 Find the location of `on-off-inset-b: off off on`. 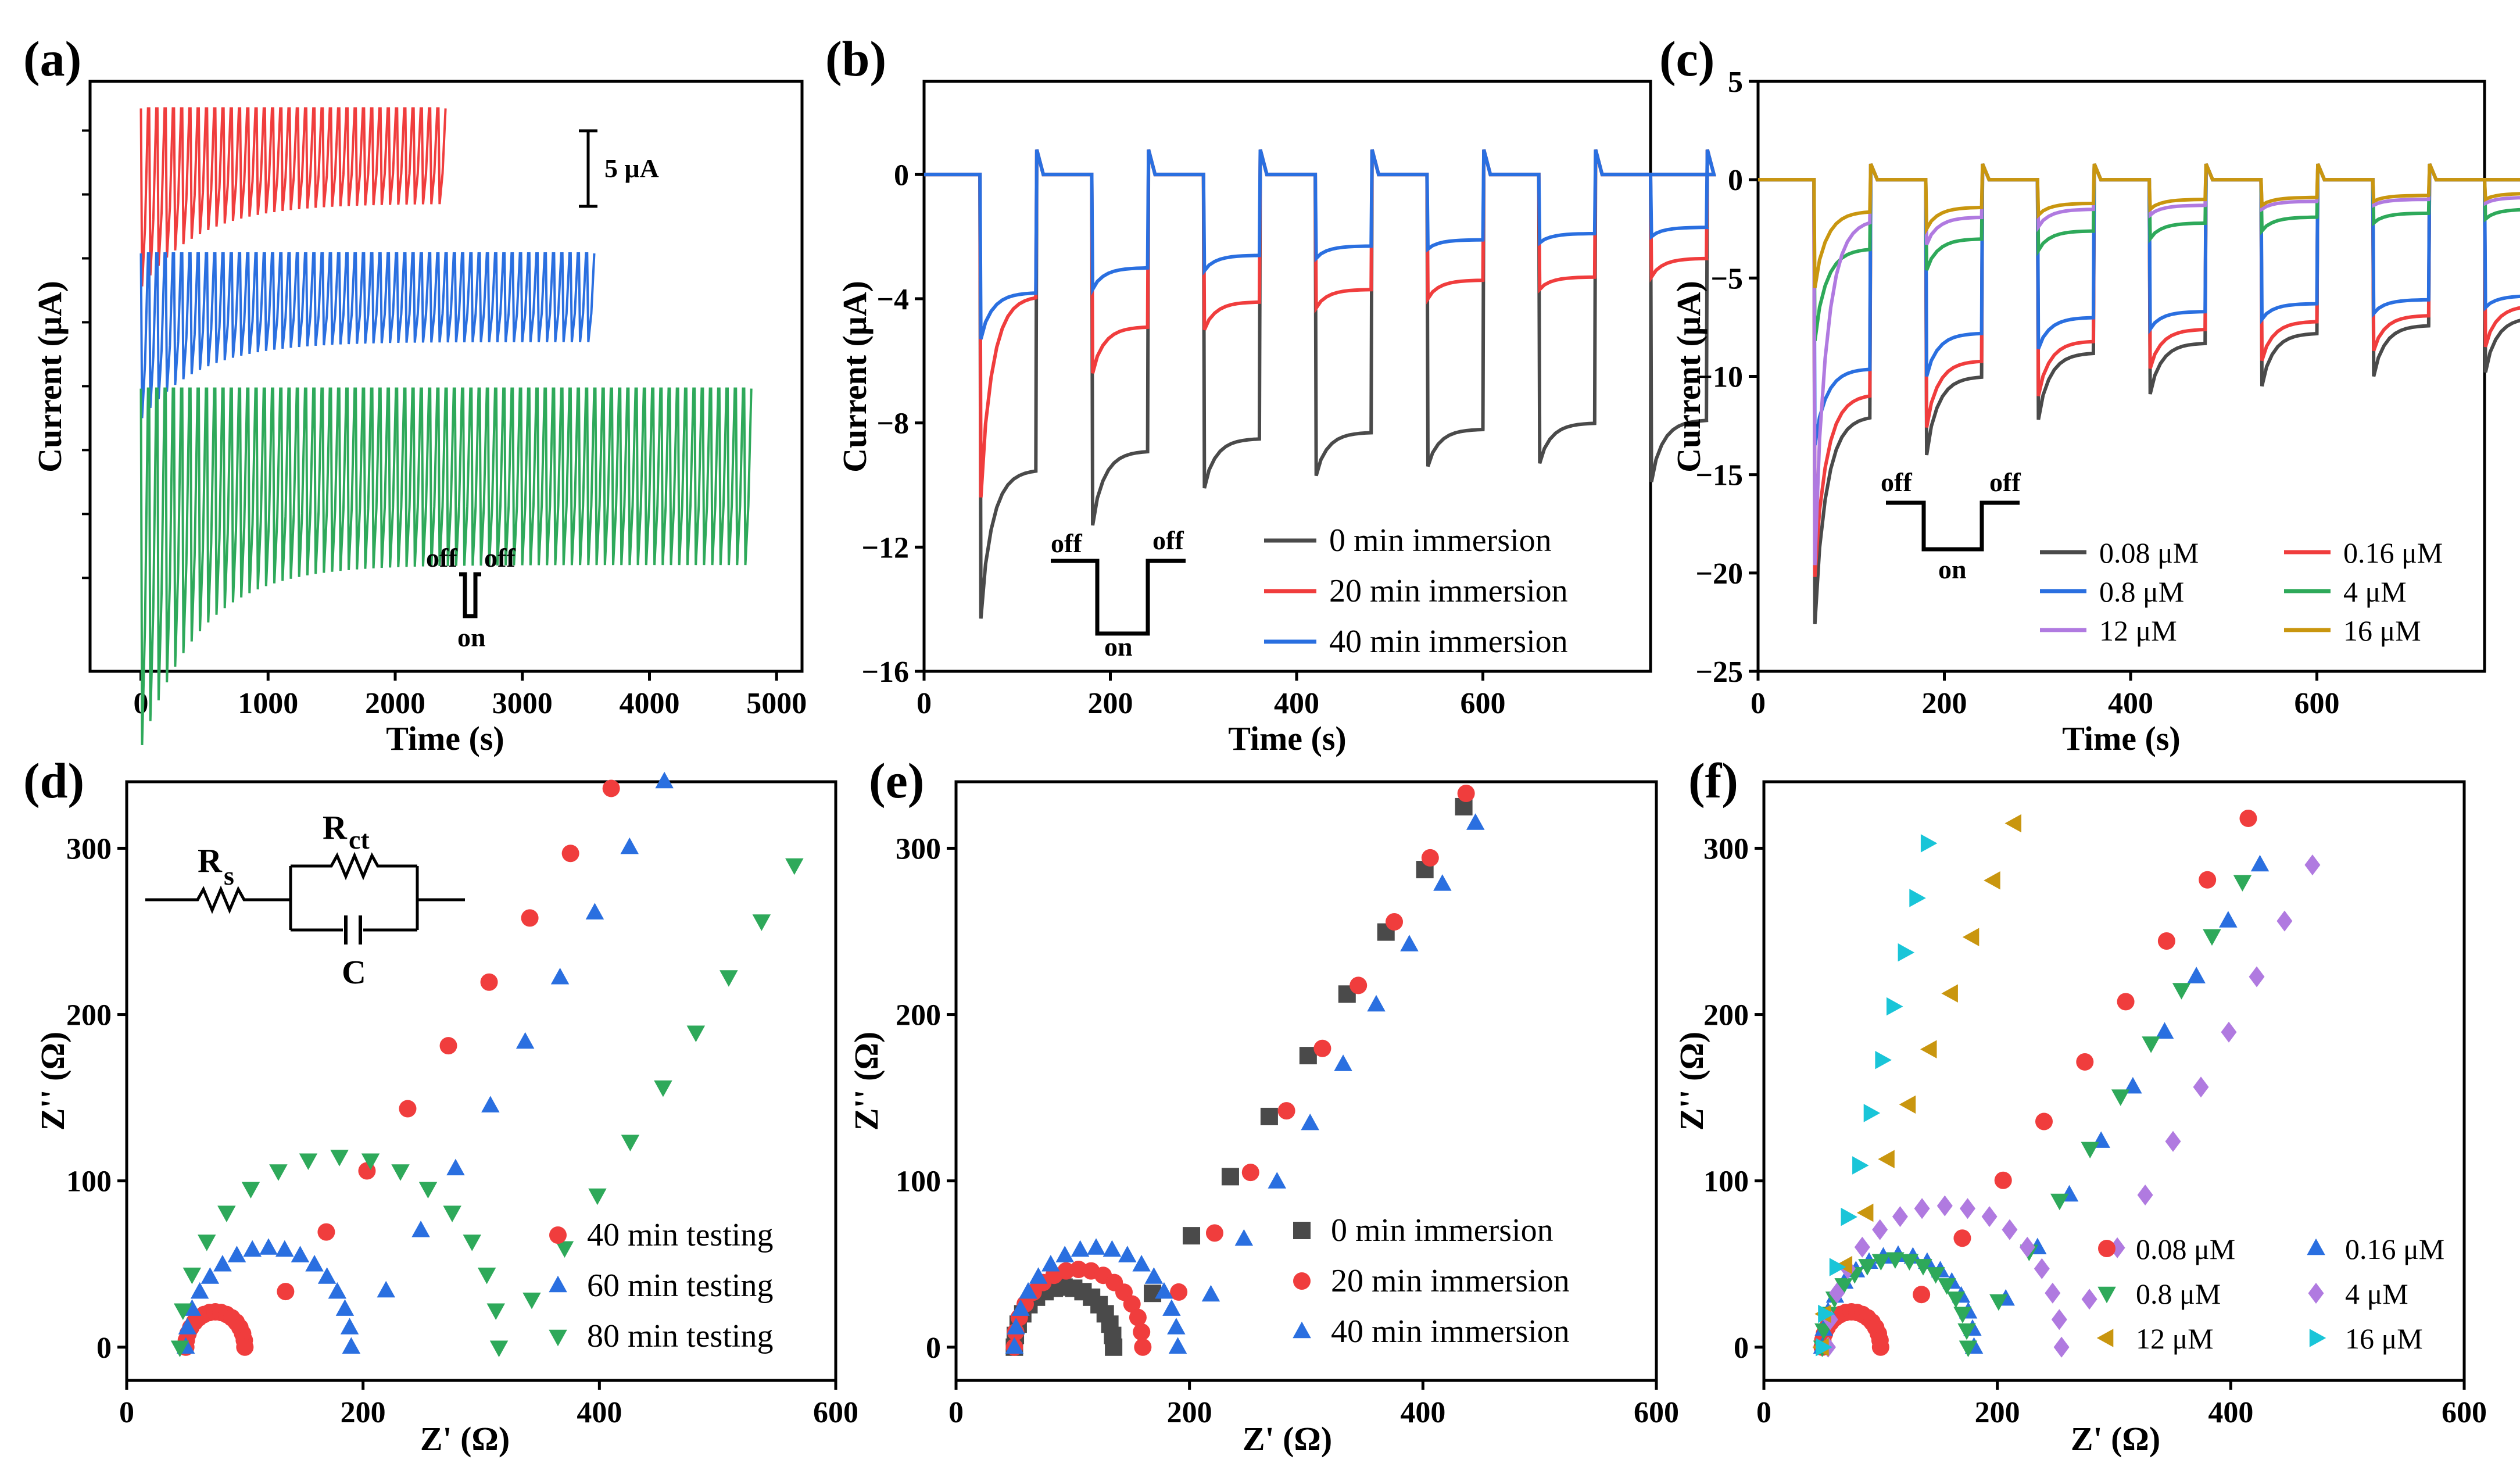

on-off-inset-b: off off on is located at coordinates (1118, 593).